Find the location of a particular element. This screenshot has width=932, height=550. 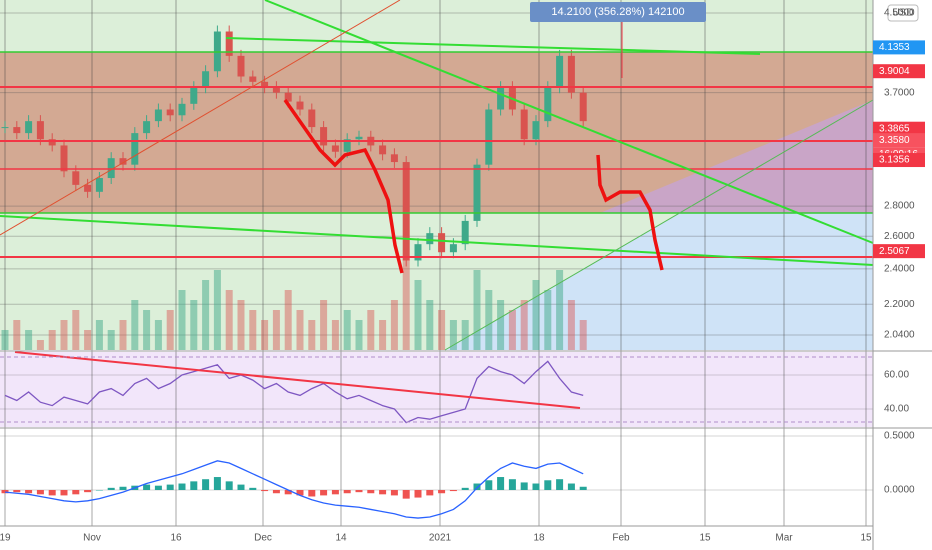

price-tag is located at coordinates (899, 160).